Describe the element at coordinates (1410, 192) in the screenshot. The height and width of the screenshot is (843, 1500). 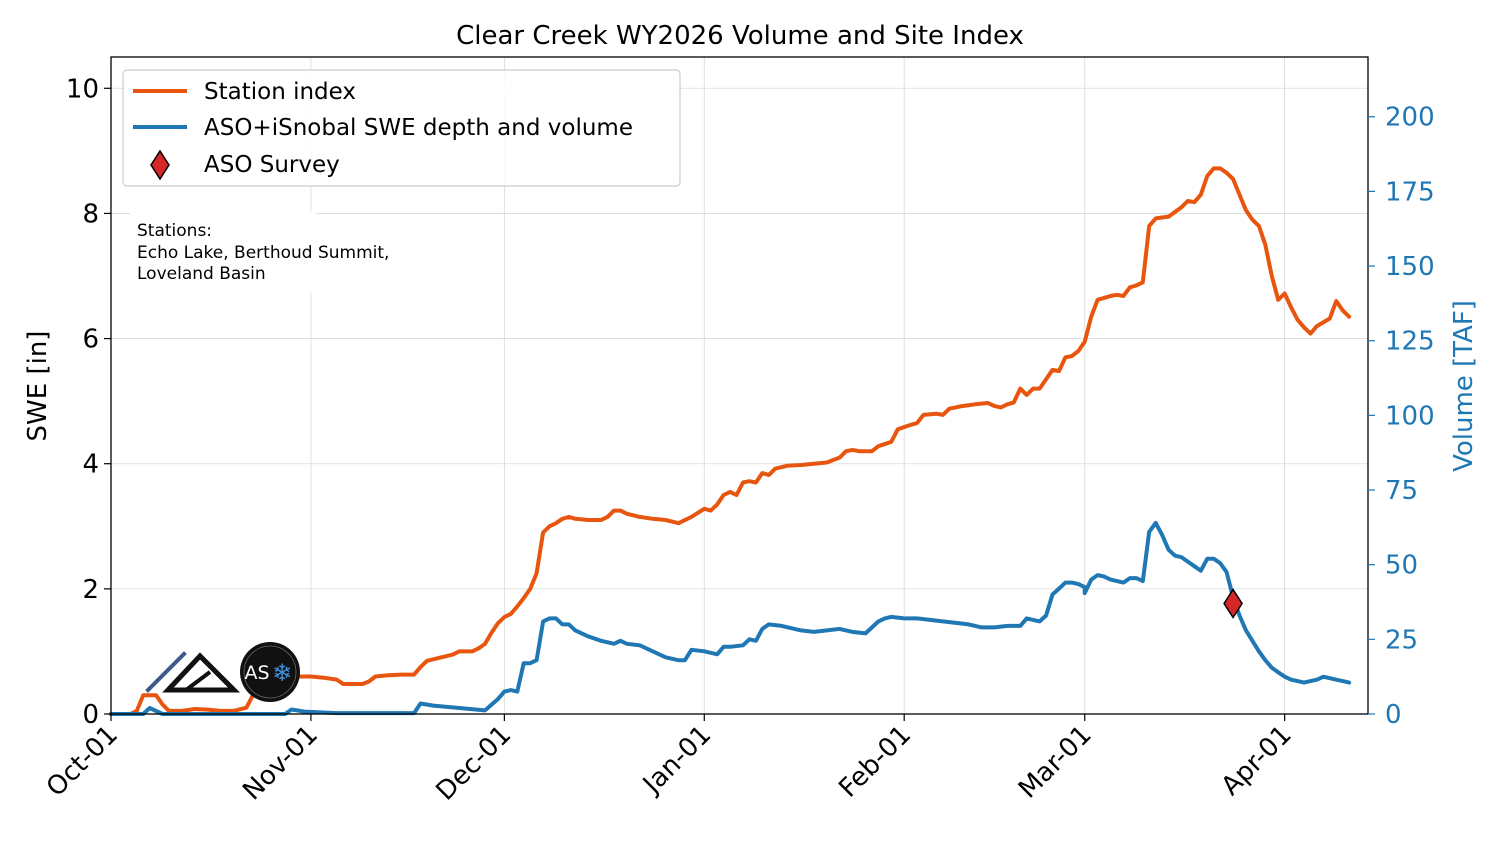
I see `y2-tick-label: 175` at that location.